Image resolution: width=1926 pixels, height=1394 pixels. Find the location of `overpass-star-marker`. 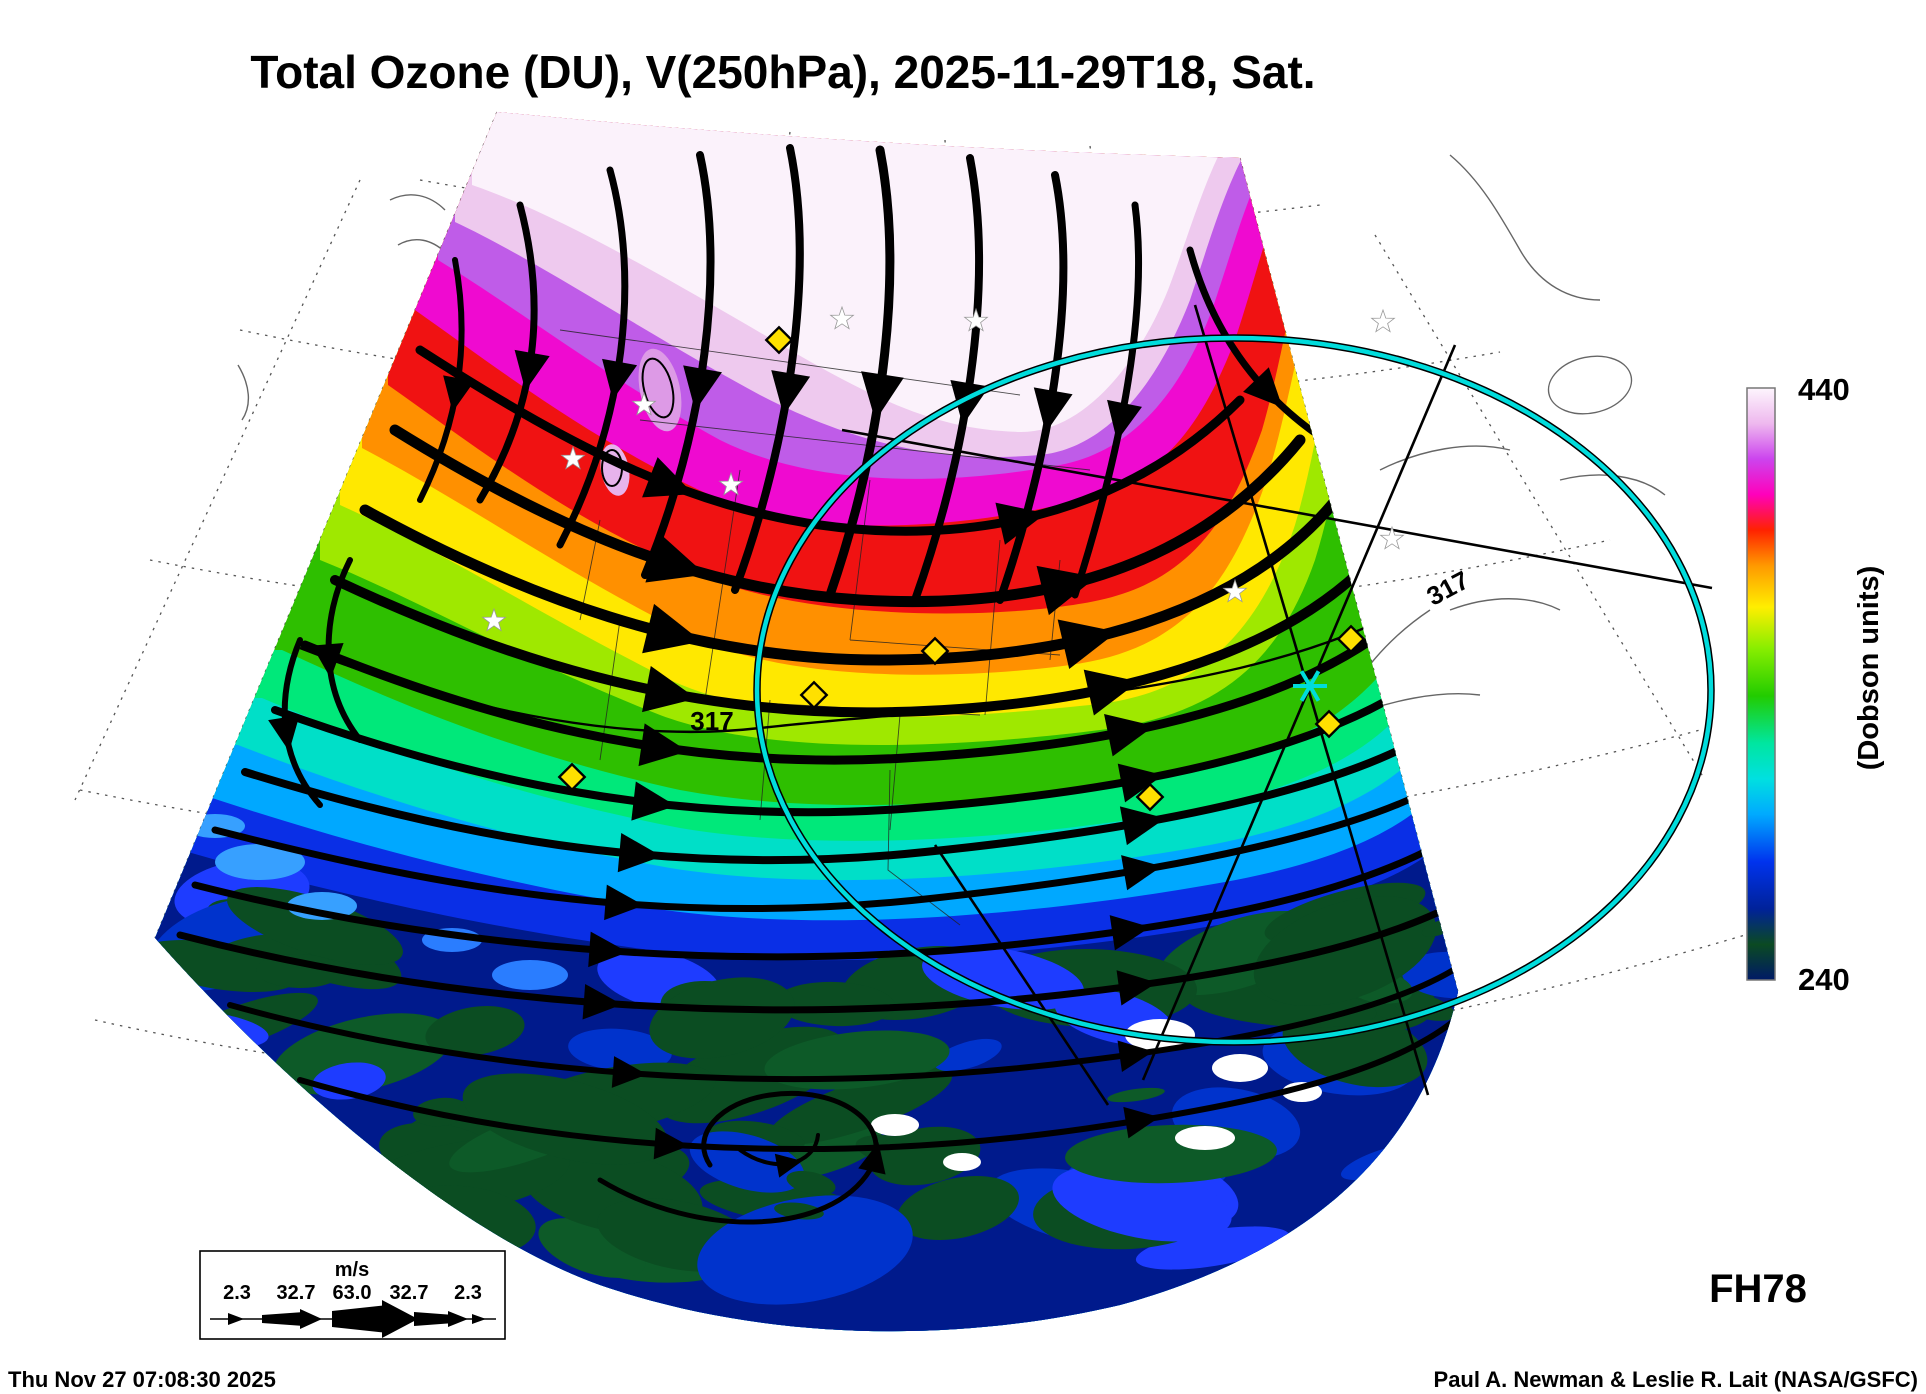

overpass-star-marker is located at coordinates (1310, 686).